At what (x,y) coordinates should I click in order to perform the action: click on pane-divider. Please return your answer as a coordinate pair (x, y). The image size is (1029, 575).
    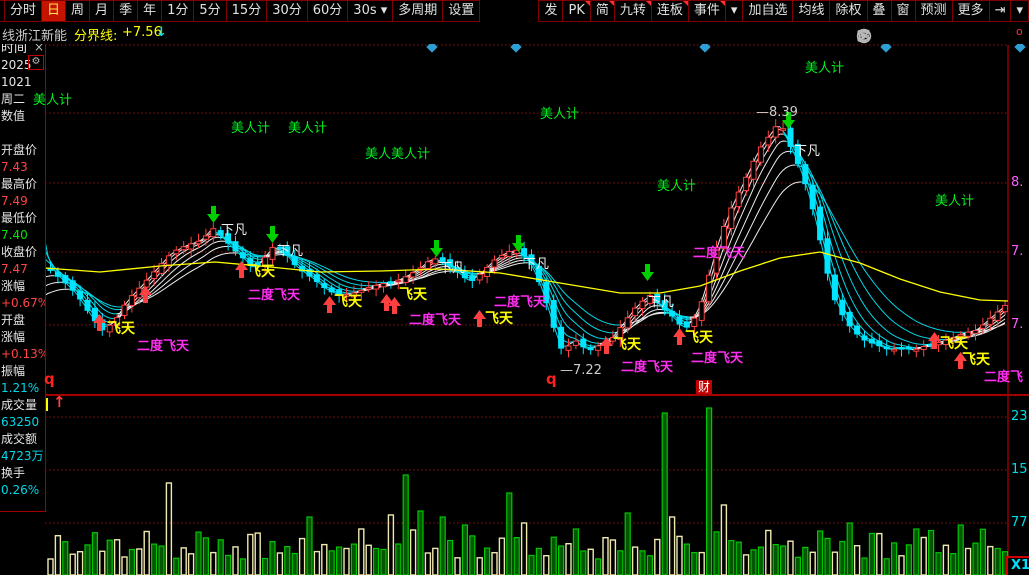
    Looking at the image, I should click on (514, 395).